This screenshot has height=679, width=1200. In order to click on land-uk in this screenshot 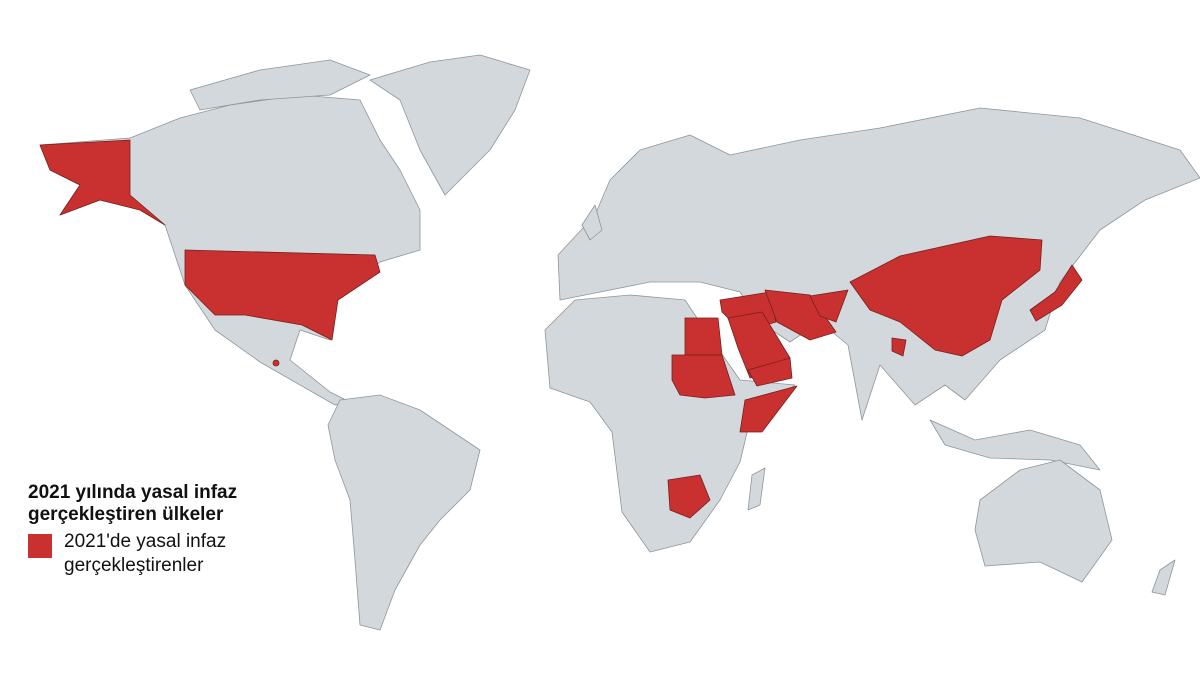, I will do `click(592, 222)`.